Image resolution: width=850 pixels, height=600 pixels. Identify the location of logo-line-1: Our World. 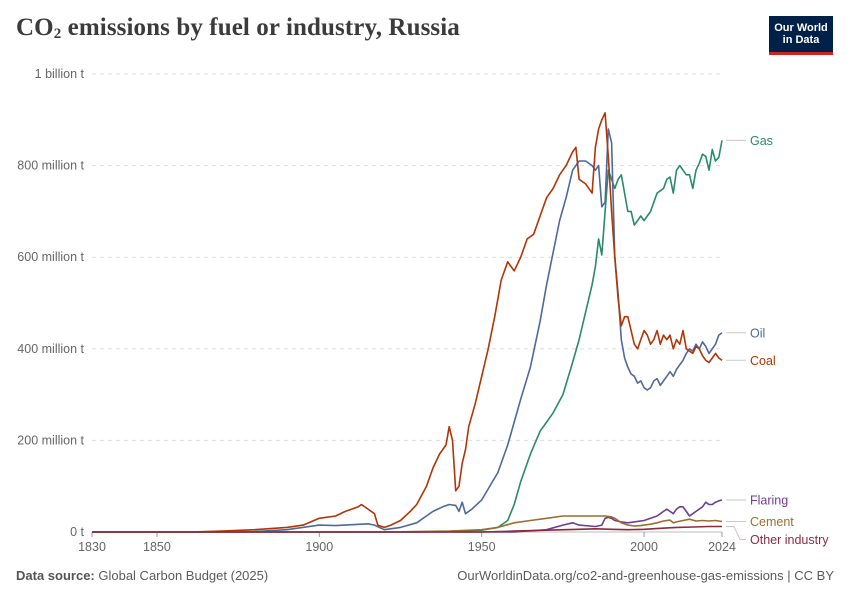
(801, 28).